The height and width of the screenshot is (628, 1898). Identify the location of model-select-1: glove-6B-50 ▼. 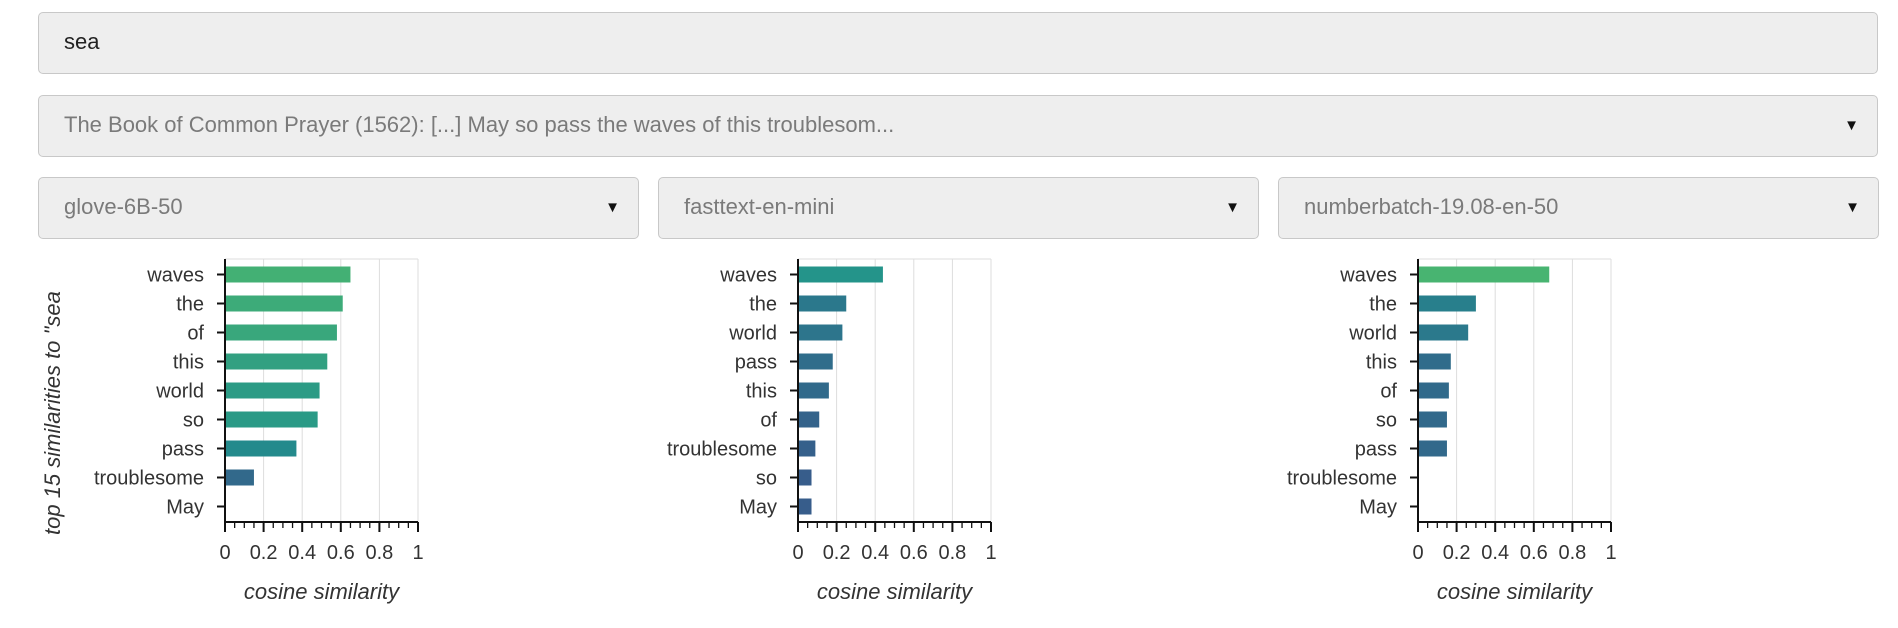
(338, 208).